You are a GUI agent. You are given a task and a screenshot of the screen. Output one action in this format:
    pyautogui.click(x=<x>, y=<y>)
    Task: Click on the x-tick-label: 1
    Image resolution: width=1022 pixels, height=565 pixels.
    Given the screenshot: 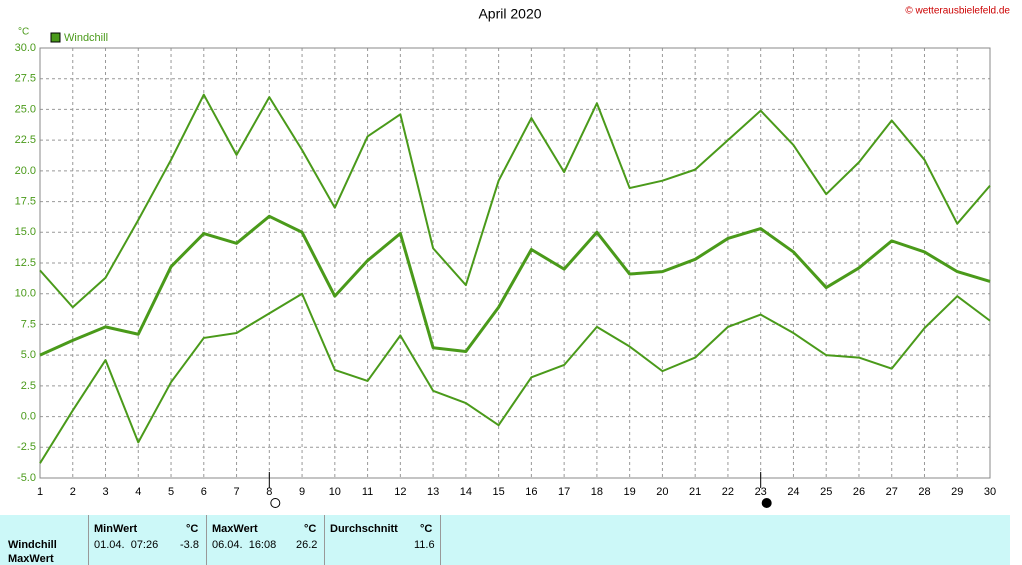 What is the action you would take?
    pyautogui.click(x=40, y=492)
    